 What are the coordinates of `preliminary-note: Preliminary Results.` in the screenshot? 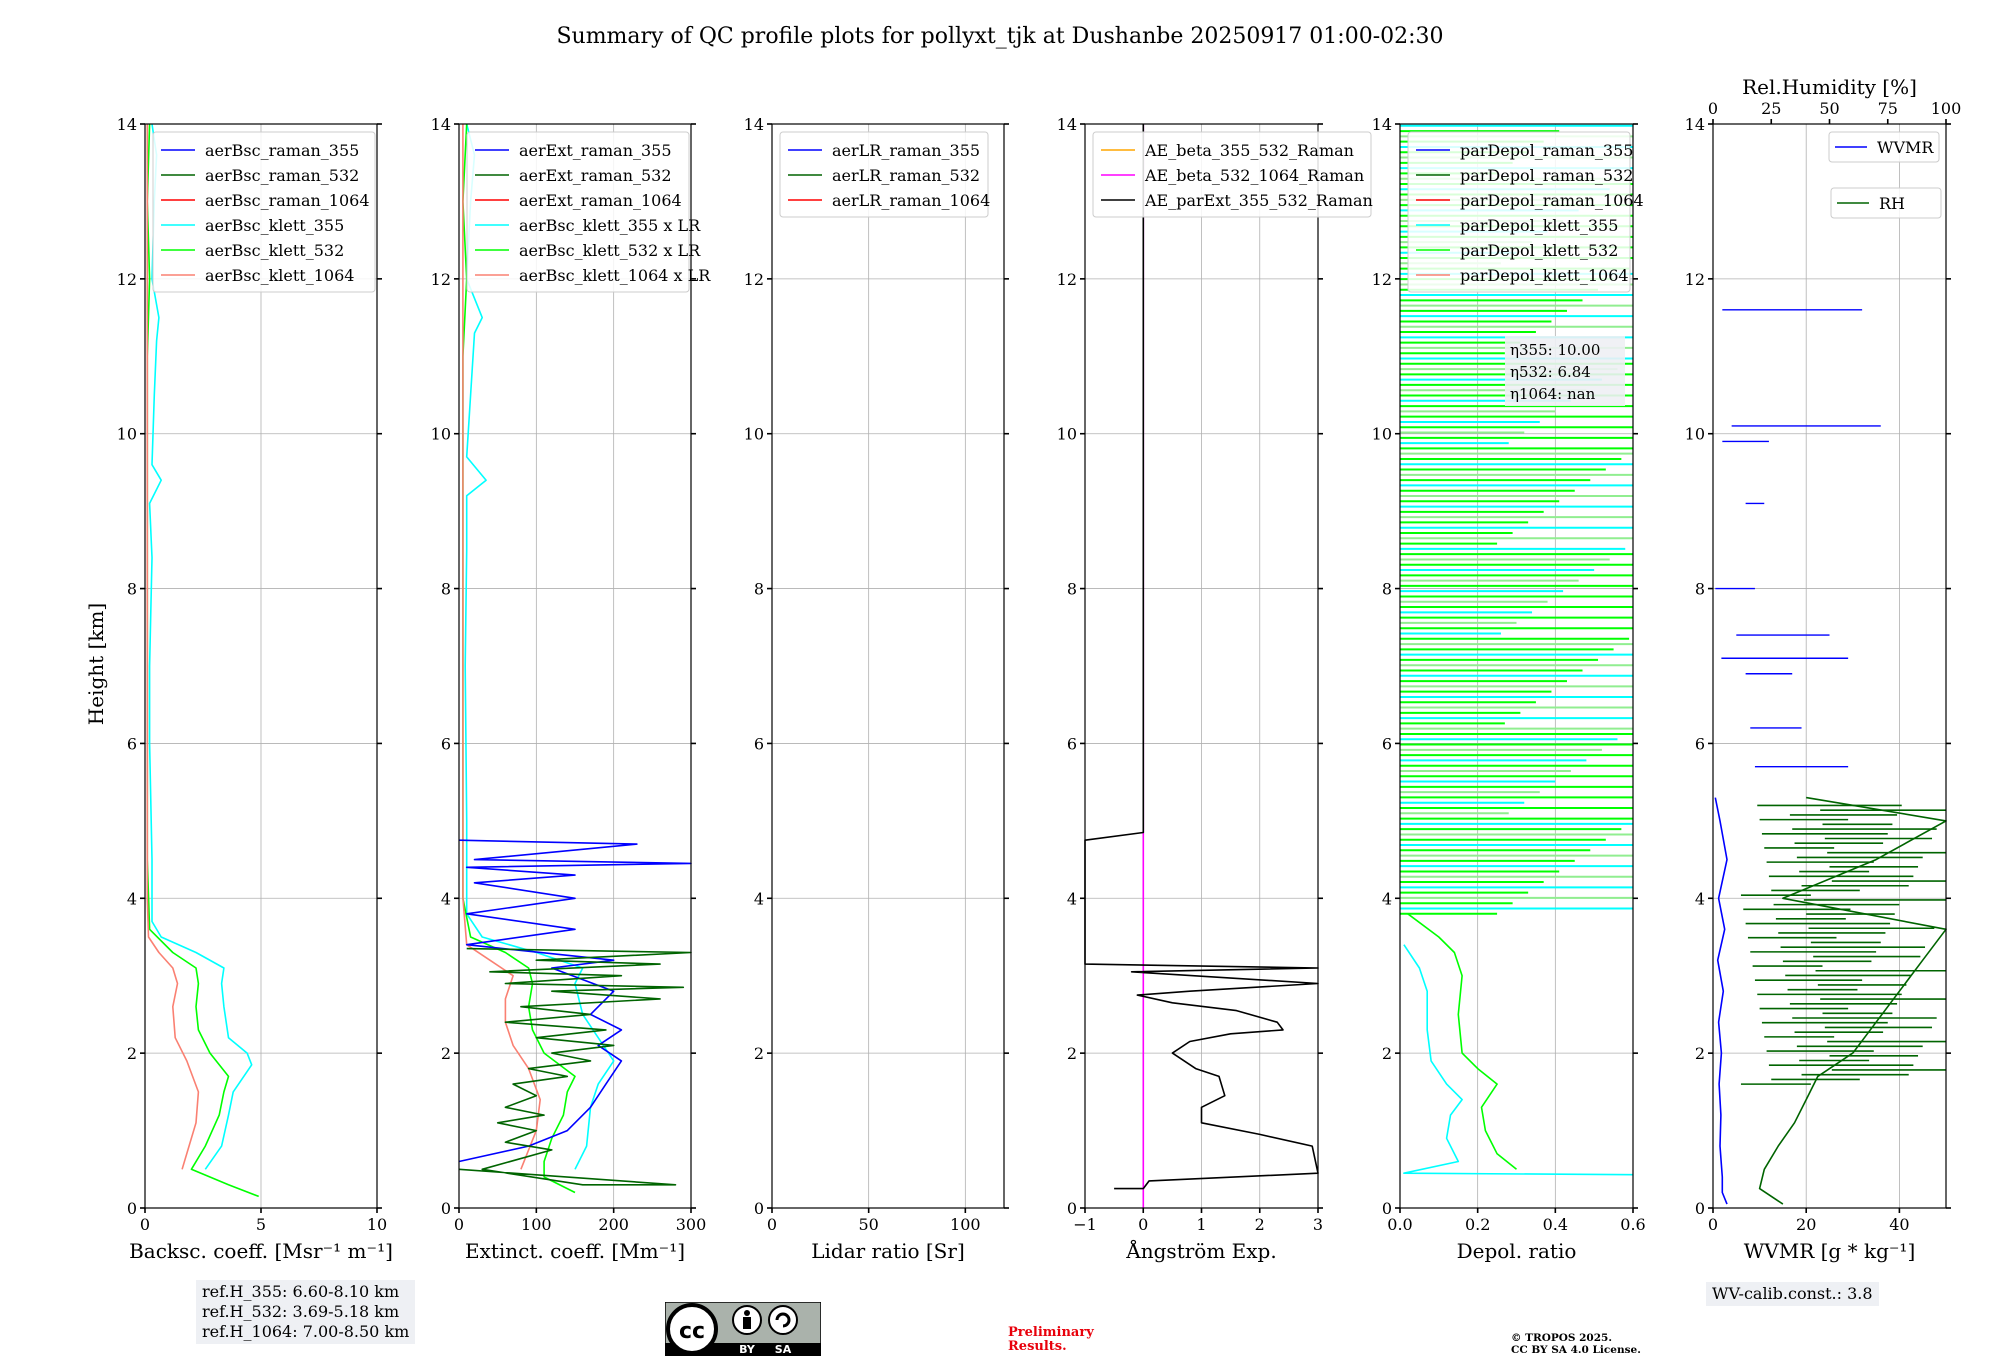 It's located at (1051, 1340).